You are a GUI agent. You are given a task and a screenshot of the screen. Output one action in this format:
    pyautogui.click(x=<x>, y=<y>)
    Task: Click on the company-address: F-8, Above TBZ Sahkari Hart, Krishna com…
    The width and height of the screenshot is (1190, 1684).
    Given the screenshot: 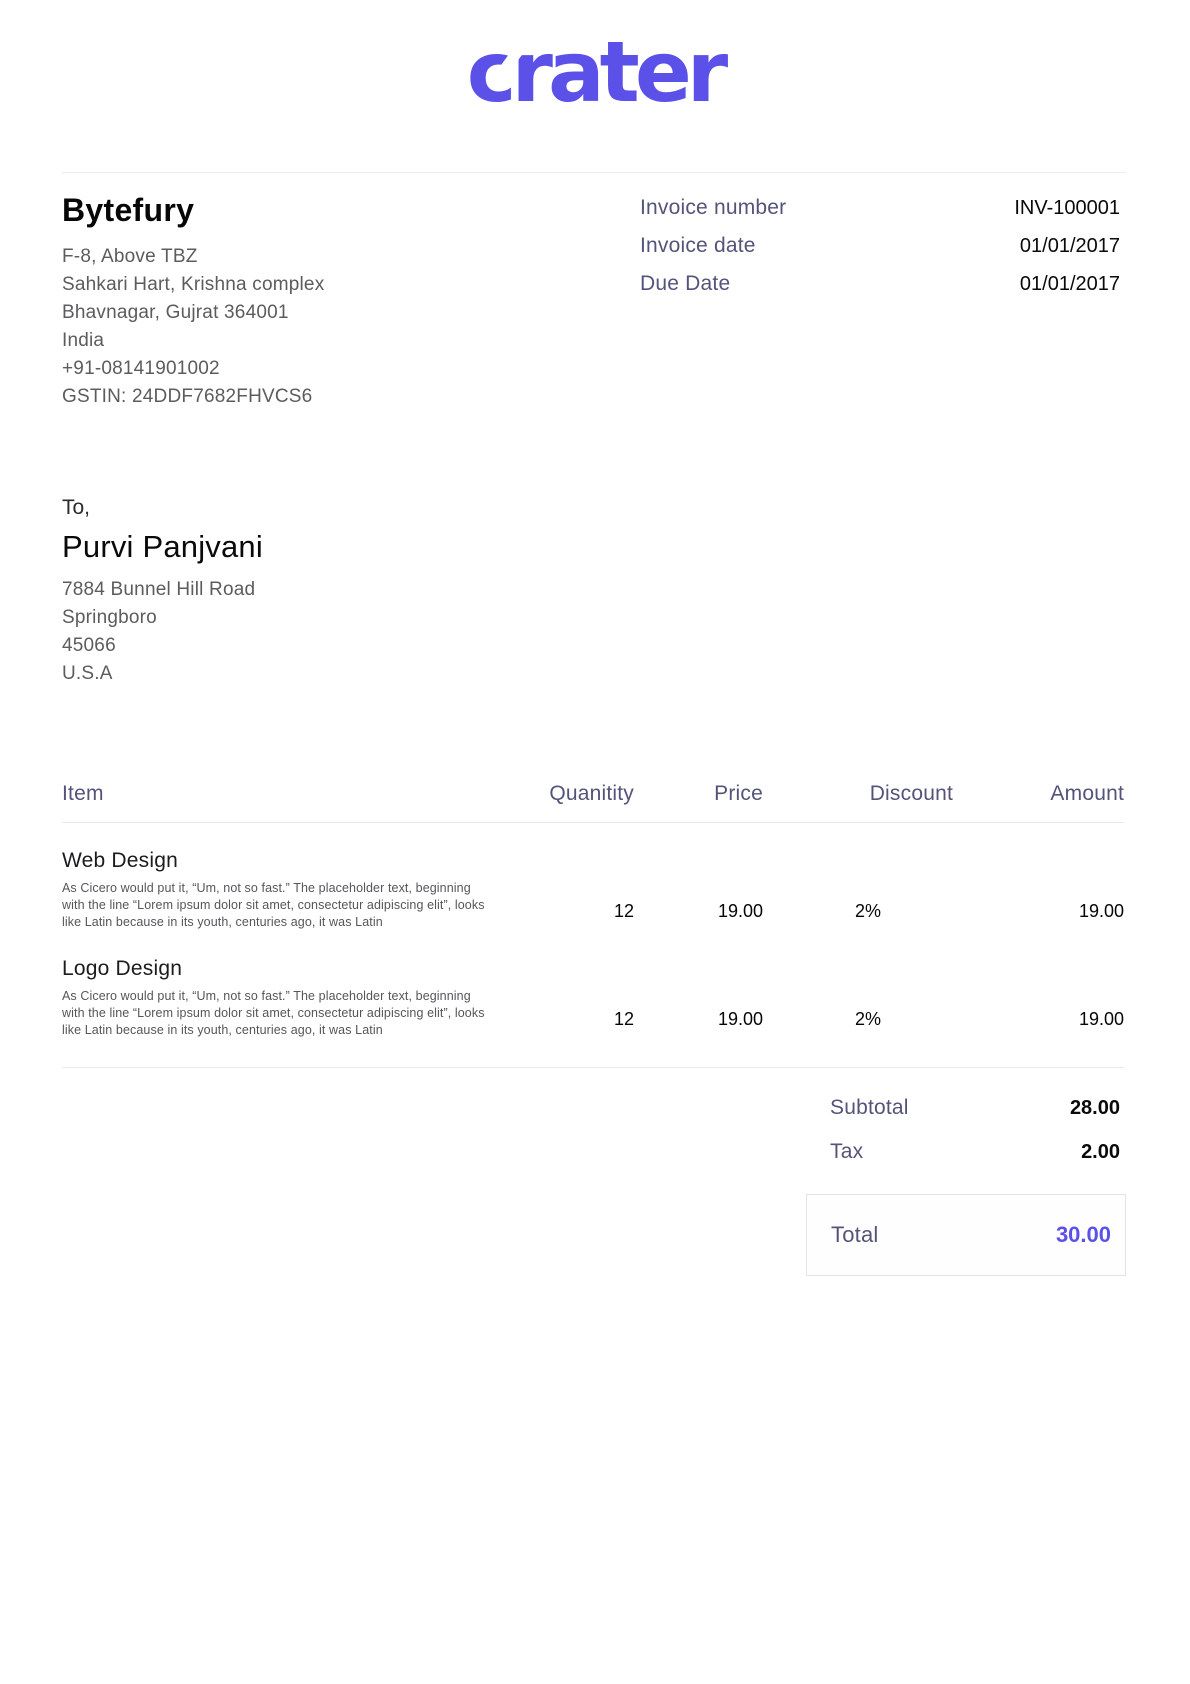 What is the action you would take?
    pyautogui.click(x=193, y=327)
    